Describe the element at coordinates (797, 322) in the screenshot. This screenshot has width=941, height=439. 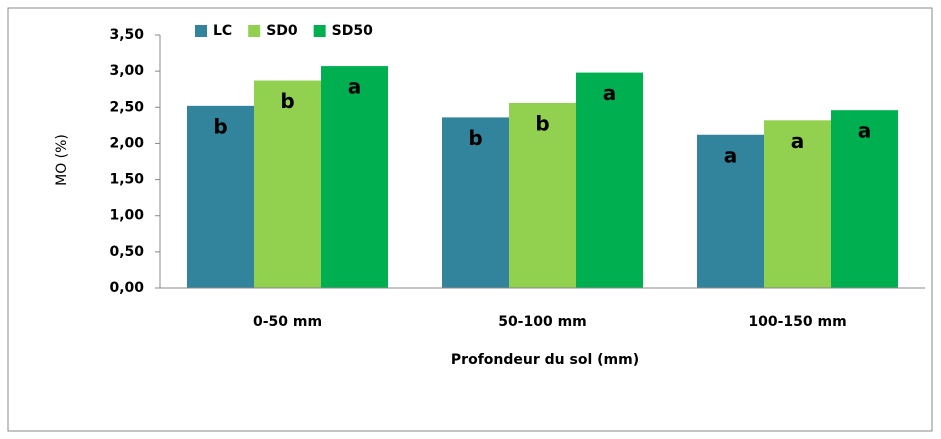
I see `x-tick-label: 100-150 mm` at that location.